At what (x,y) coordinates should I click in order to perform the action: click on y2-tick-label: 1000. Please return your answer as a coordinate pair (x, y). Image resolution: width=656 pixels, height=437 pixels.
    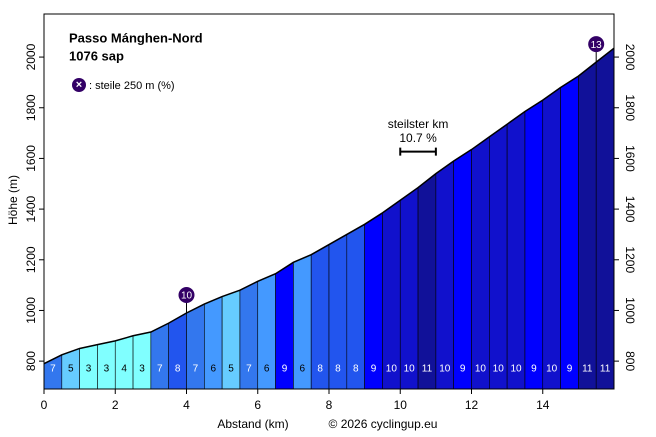
    Looking at the image, I should click on (630, 310).